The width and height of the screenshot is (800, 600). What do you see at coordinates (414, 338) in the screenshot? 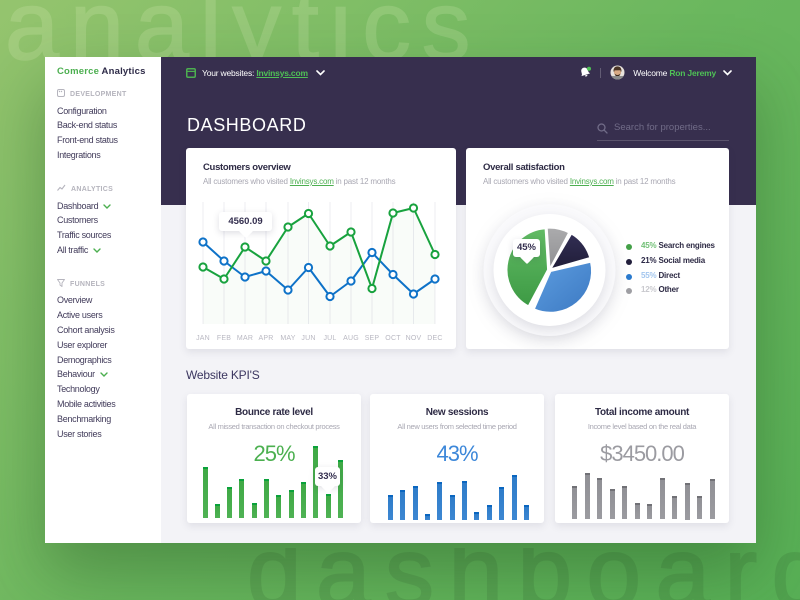
I see `svg-text: NOV` at bounding box center [414, 338].